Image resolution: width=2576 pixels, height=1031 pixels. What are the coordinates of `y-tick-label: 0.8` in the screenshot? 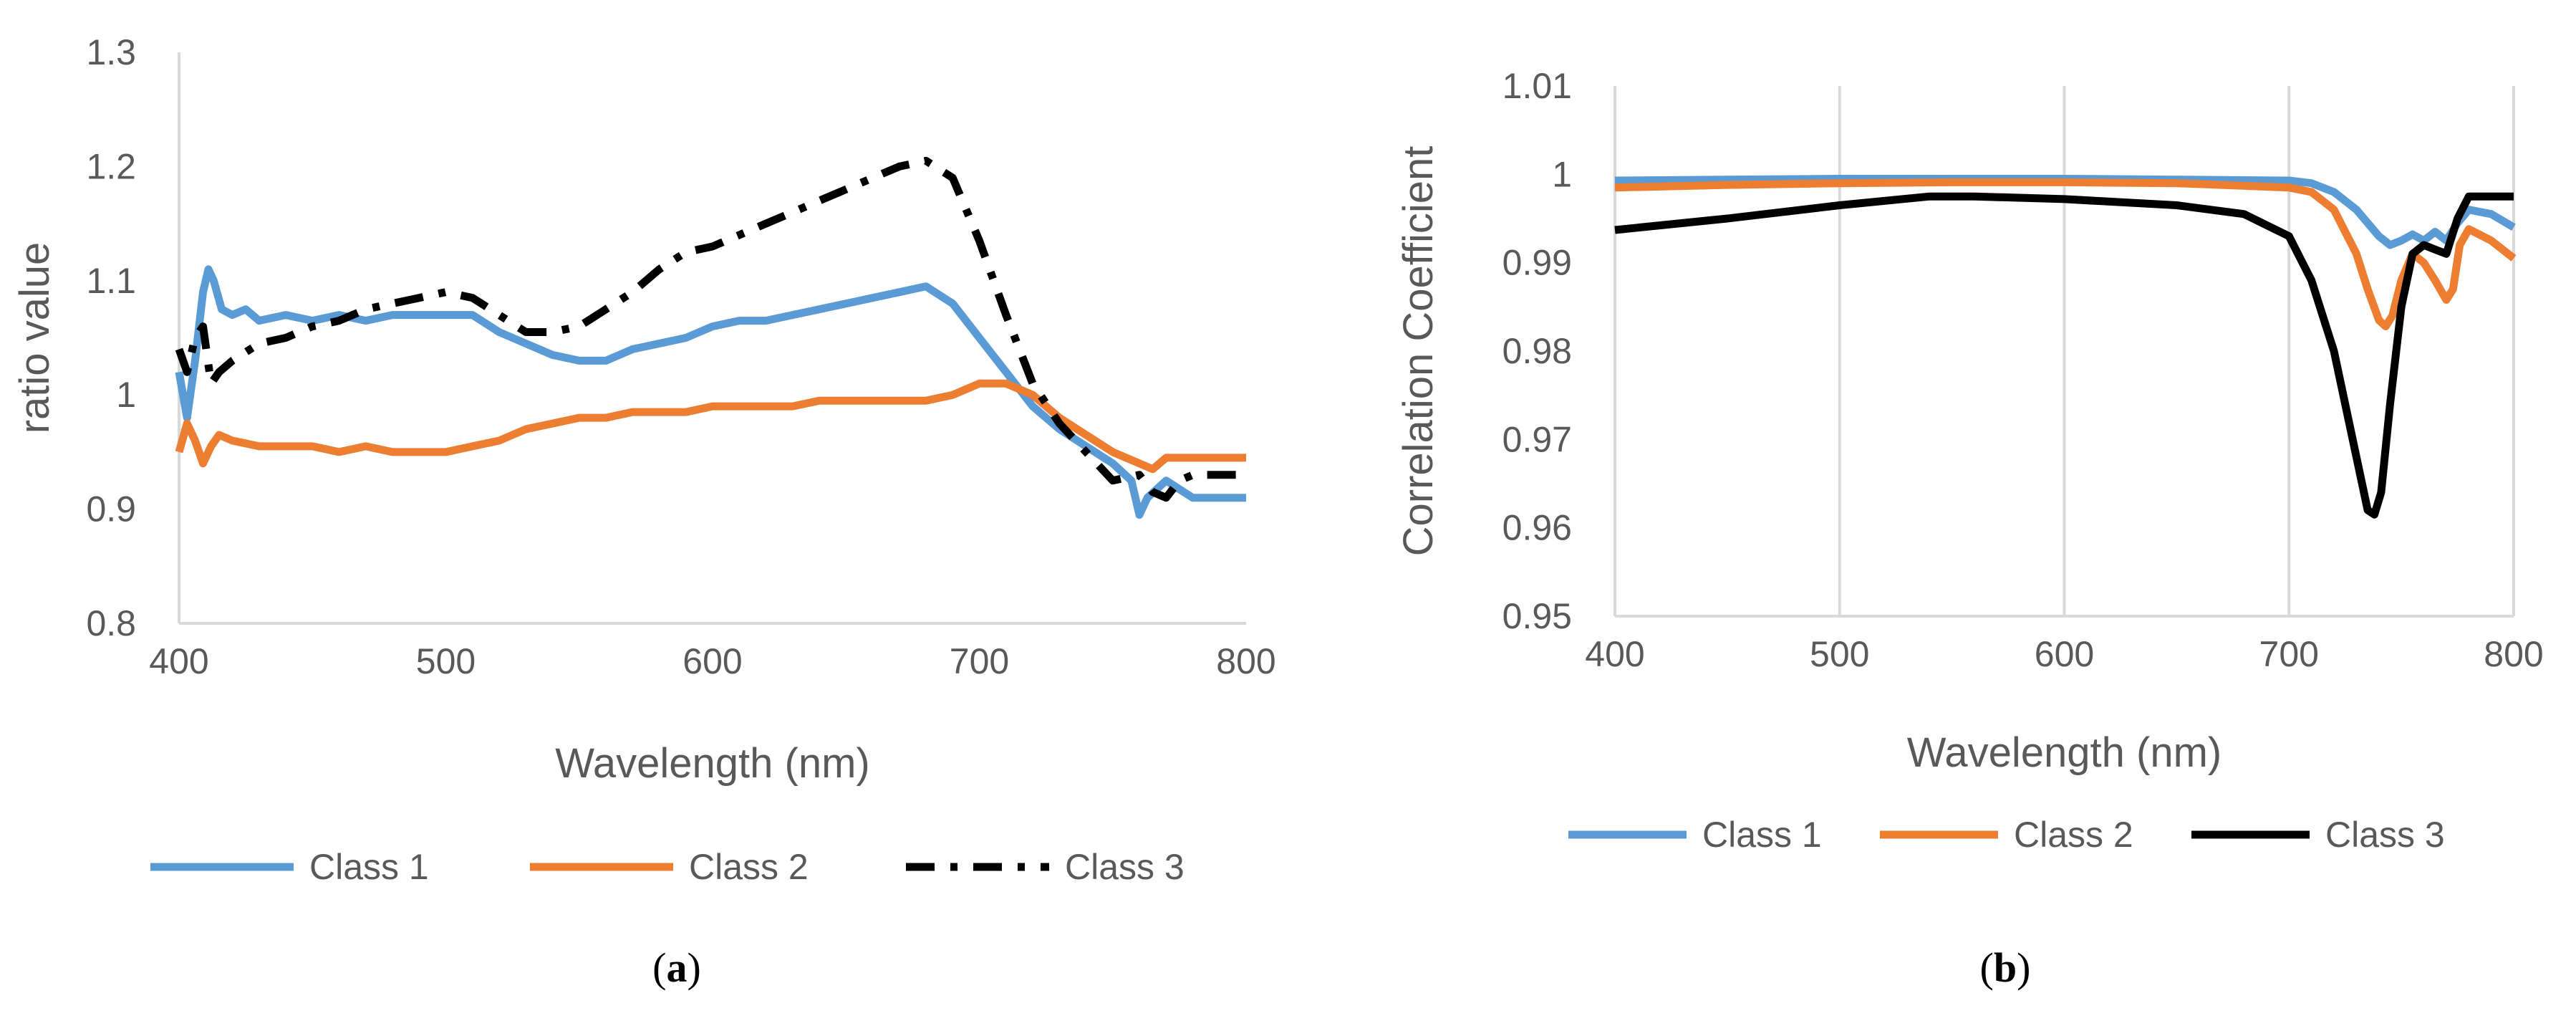 It's located at (111, 623).